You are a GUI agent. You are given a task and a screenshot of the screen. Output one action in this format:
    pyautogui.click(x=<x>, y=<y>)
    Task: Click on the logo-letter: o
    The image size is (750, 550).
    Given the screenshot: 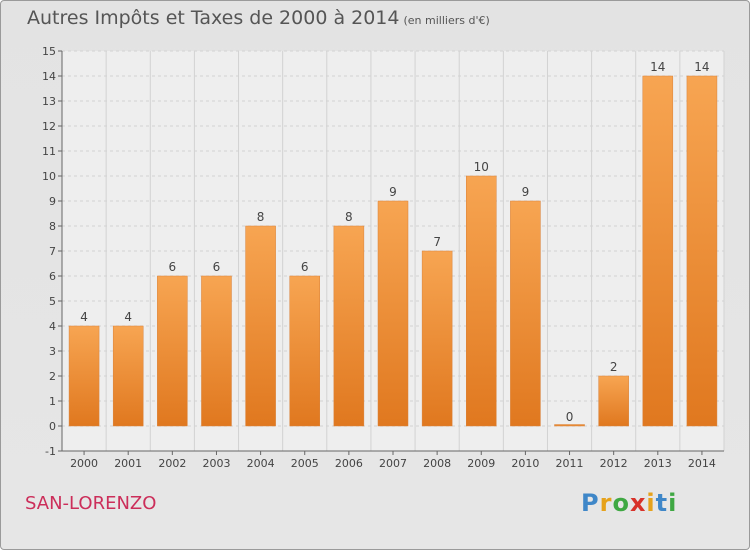 What is the action you would take?
    pyautogui.click(x=621, y=503)
    